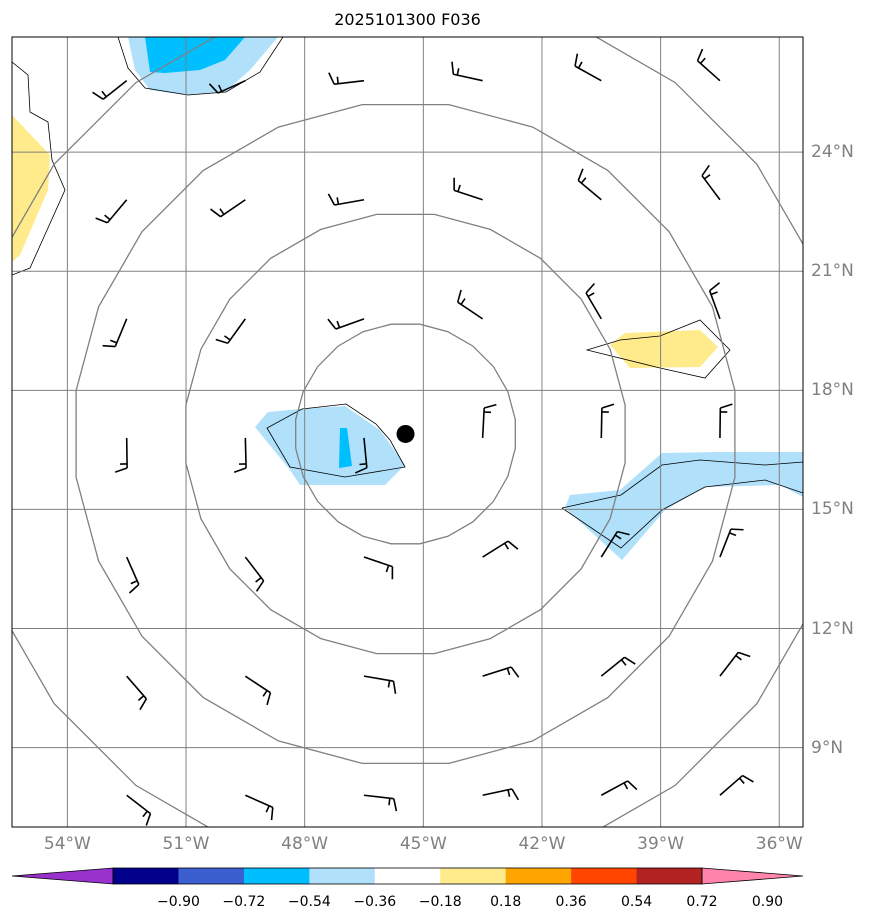 The width and height of the screenshot is (873, 924). I want to click on longitude-label: 51°W, so click(186, 844).